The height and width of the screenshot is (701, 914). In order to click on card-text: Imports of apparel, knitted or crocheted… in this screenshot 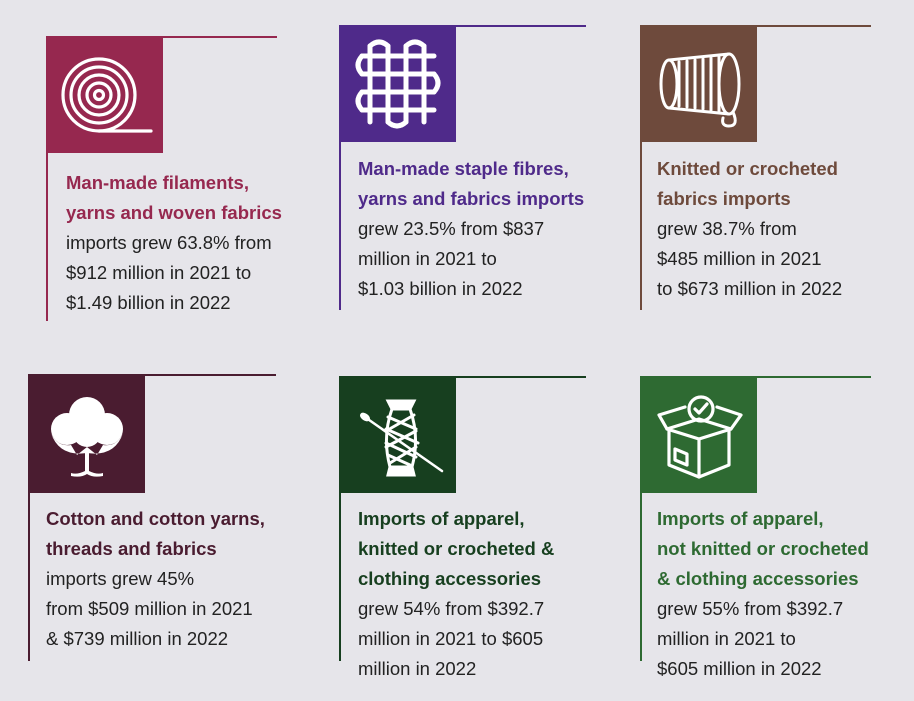, I will do `click(456, 594)`.